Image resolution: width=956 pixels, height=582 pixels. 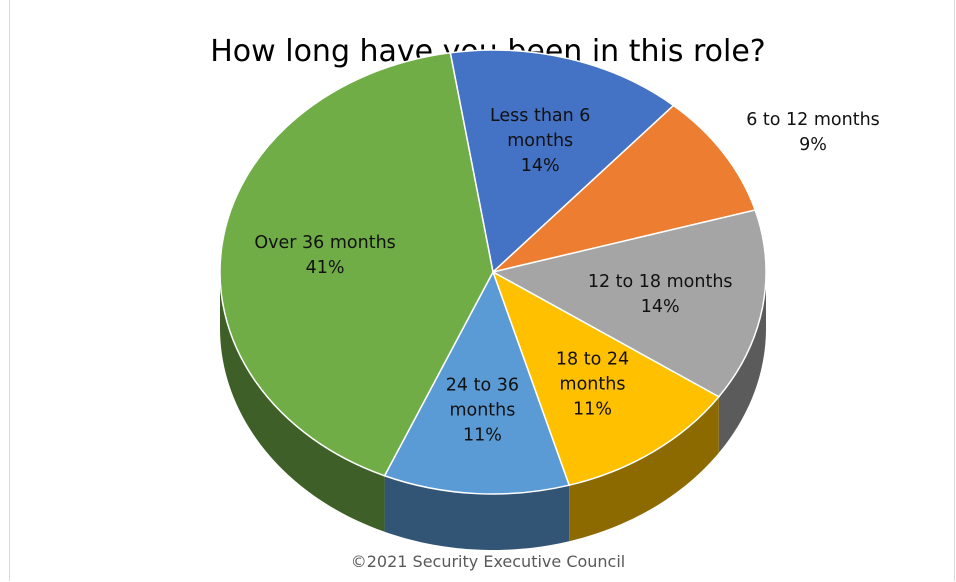 I want to click on pie-slice-12-to-18-months, so click(x=628, y=303).